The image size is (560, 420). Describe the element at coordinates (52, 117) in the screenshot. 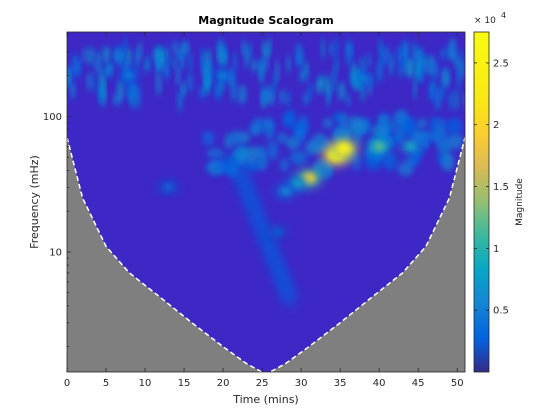

I see `y-tick-label: 100` at that location.